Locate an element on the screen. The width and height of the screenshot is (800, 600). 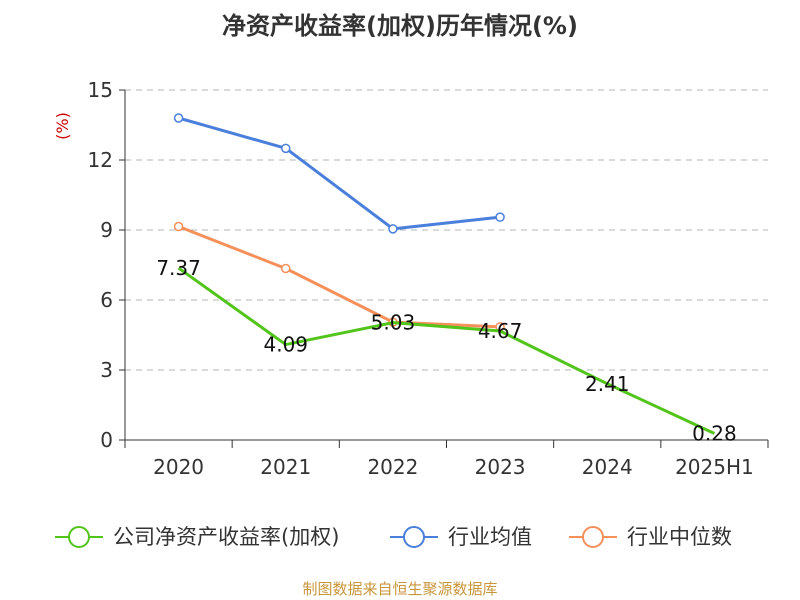
y-tick-label: 15 is located at coordinates (100, 90).